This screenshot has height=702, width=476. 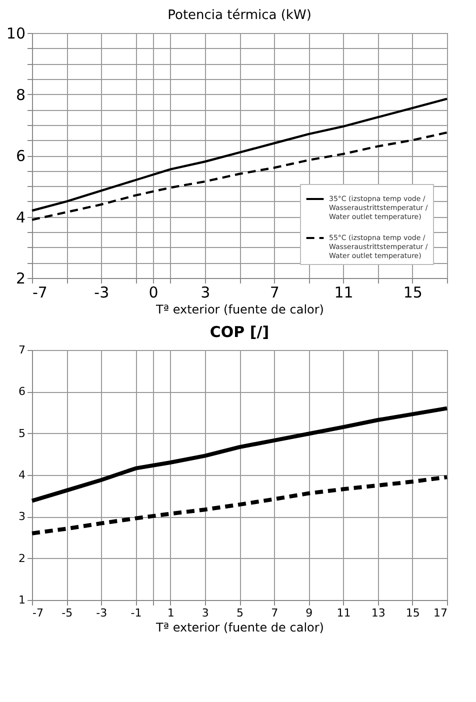 What do you see at coordinates (240, 613) in the screenshot?
I see `x-tick-label: 5` at bounding box center [240, 613].